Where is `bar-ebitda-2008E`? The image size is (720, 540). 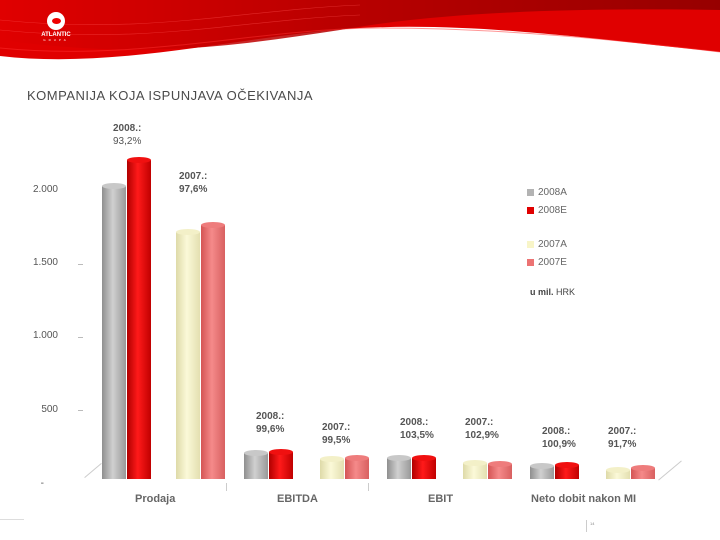 bar-ebitda-2008E is located at coordinates (281, 464).